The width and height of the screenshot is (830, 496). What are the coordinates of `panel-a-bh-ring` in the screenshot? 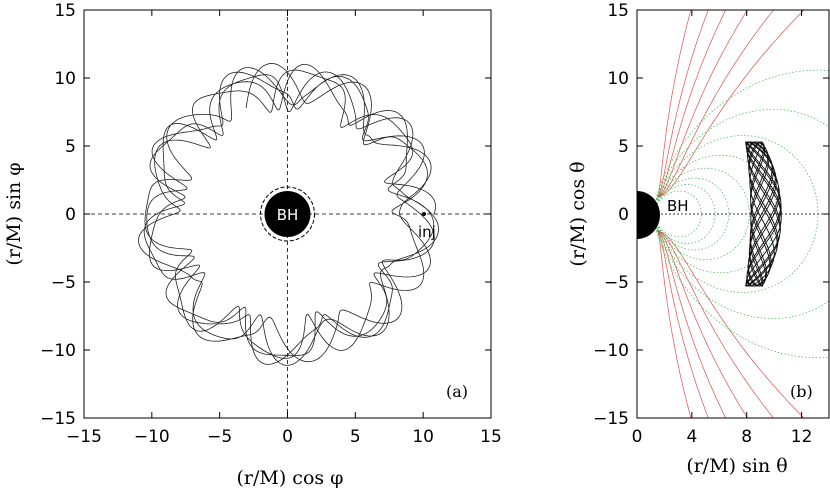 It's located at (287, 214).